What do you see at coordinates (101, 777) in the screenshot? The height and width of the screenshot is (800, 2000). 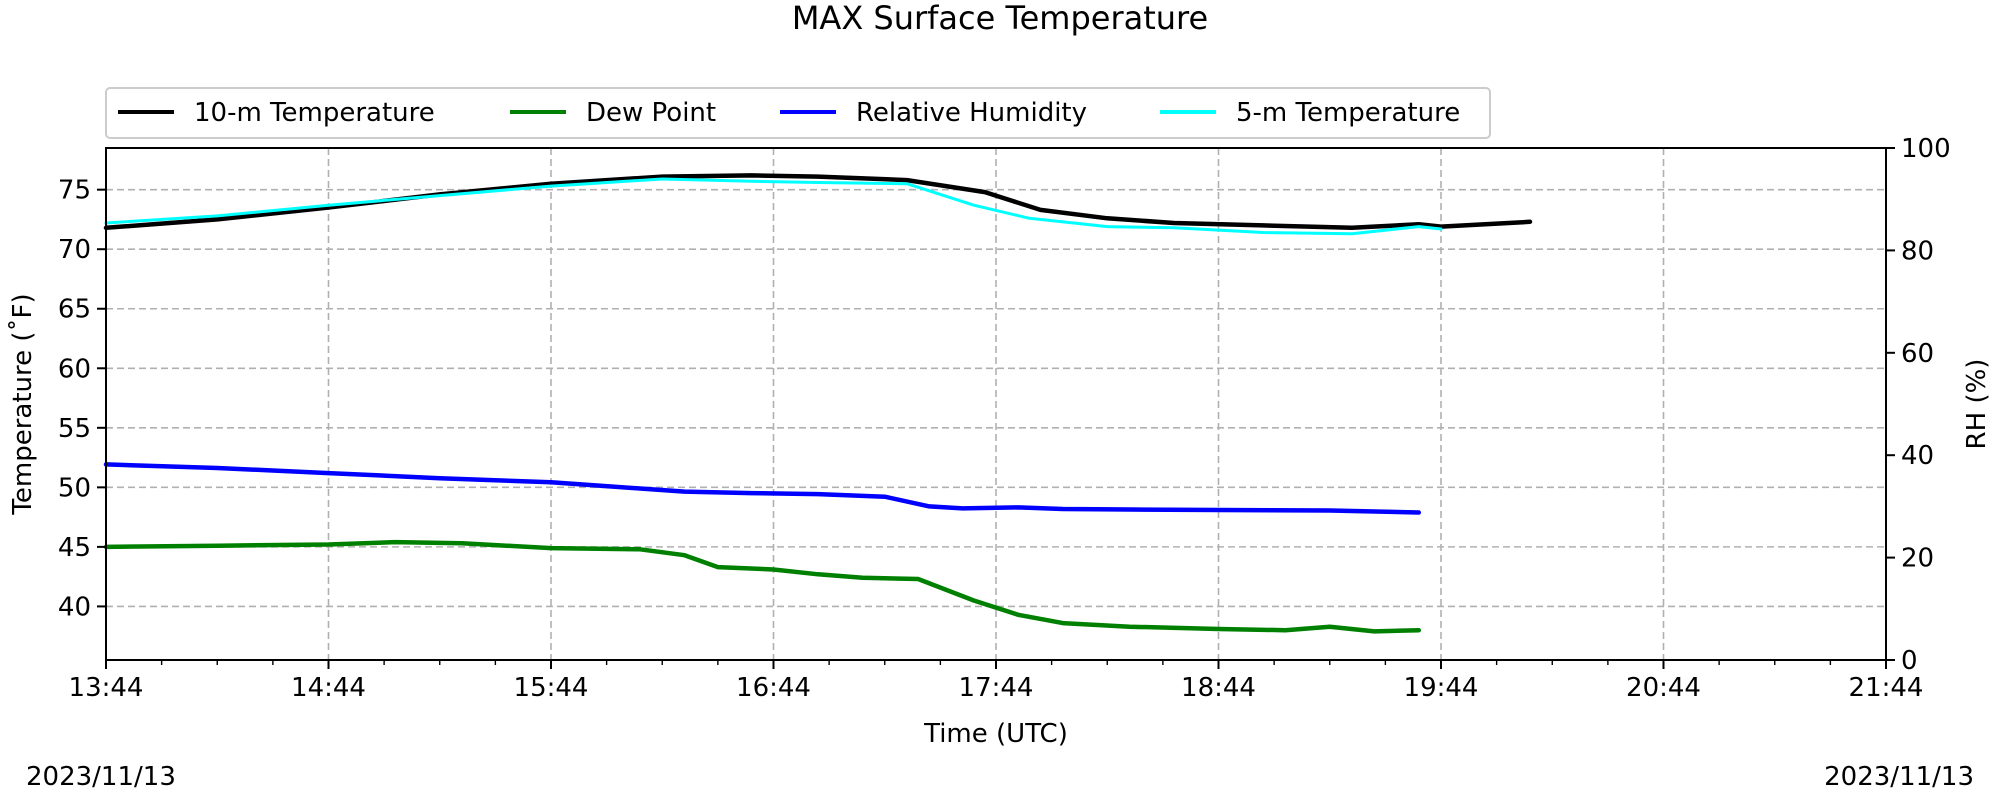 I see `date-label-left: 2023/11/13` at bounding box center [101, 777].